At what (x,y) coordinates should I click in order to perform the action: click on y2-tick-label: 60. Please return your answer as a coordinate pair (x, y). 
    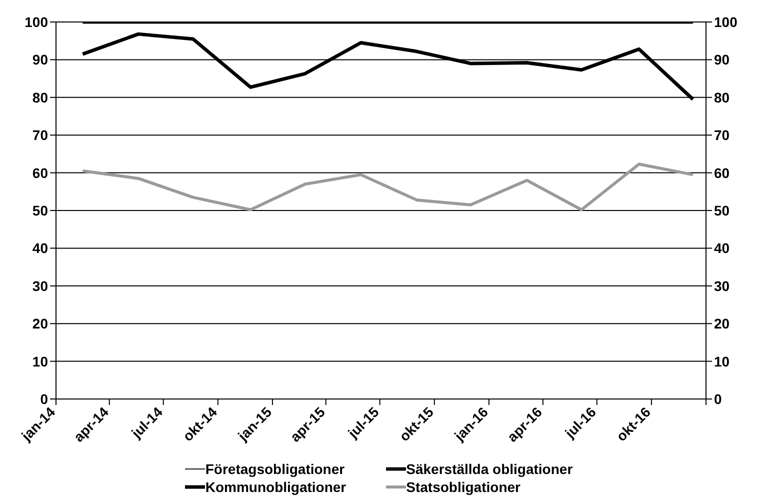
    Looking at the image, I should click on (722, 172).